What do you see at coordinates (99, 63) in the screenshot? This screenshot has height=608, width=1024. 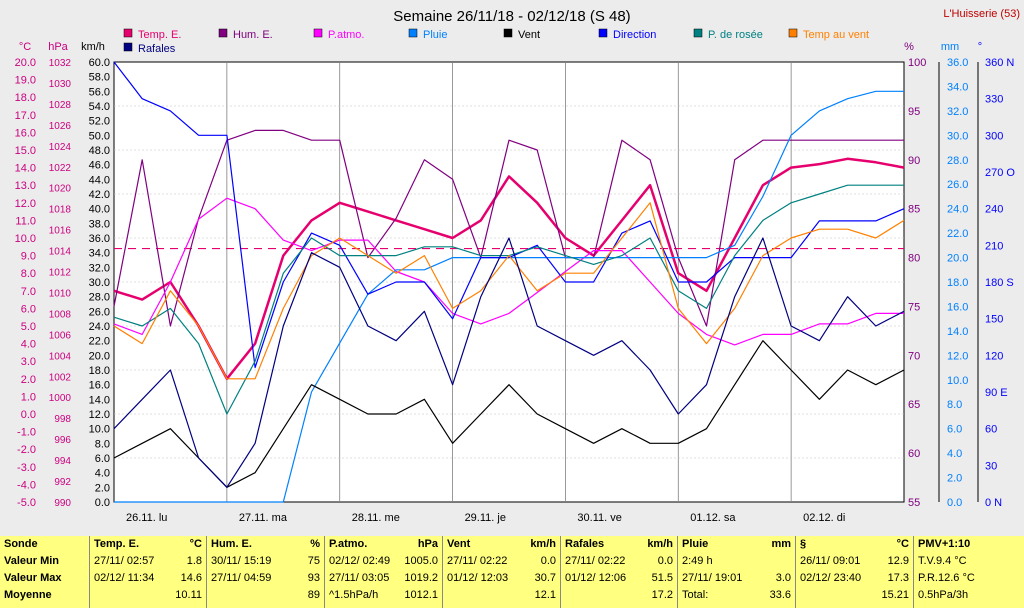 I see `axis-wind-tick-0: 60.0` at bounding box center [99, 63].